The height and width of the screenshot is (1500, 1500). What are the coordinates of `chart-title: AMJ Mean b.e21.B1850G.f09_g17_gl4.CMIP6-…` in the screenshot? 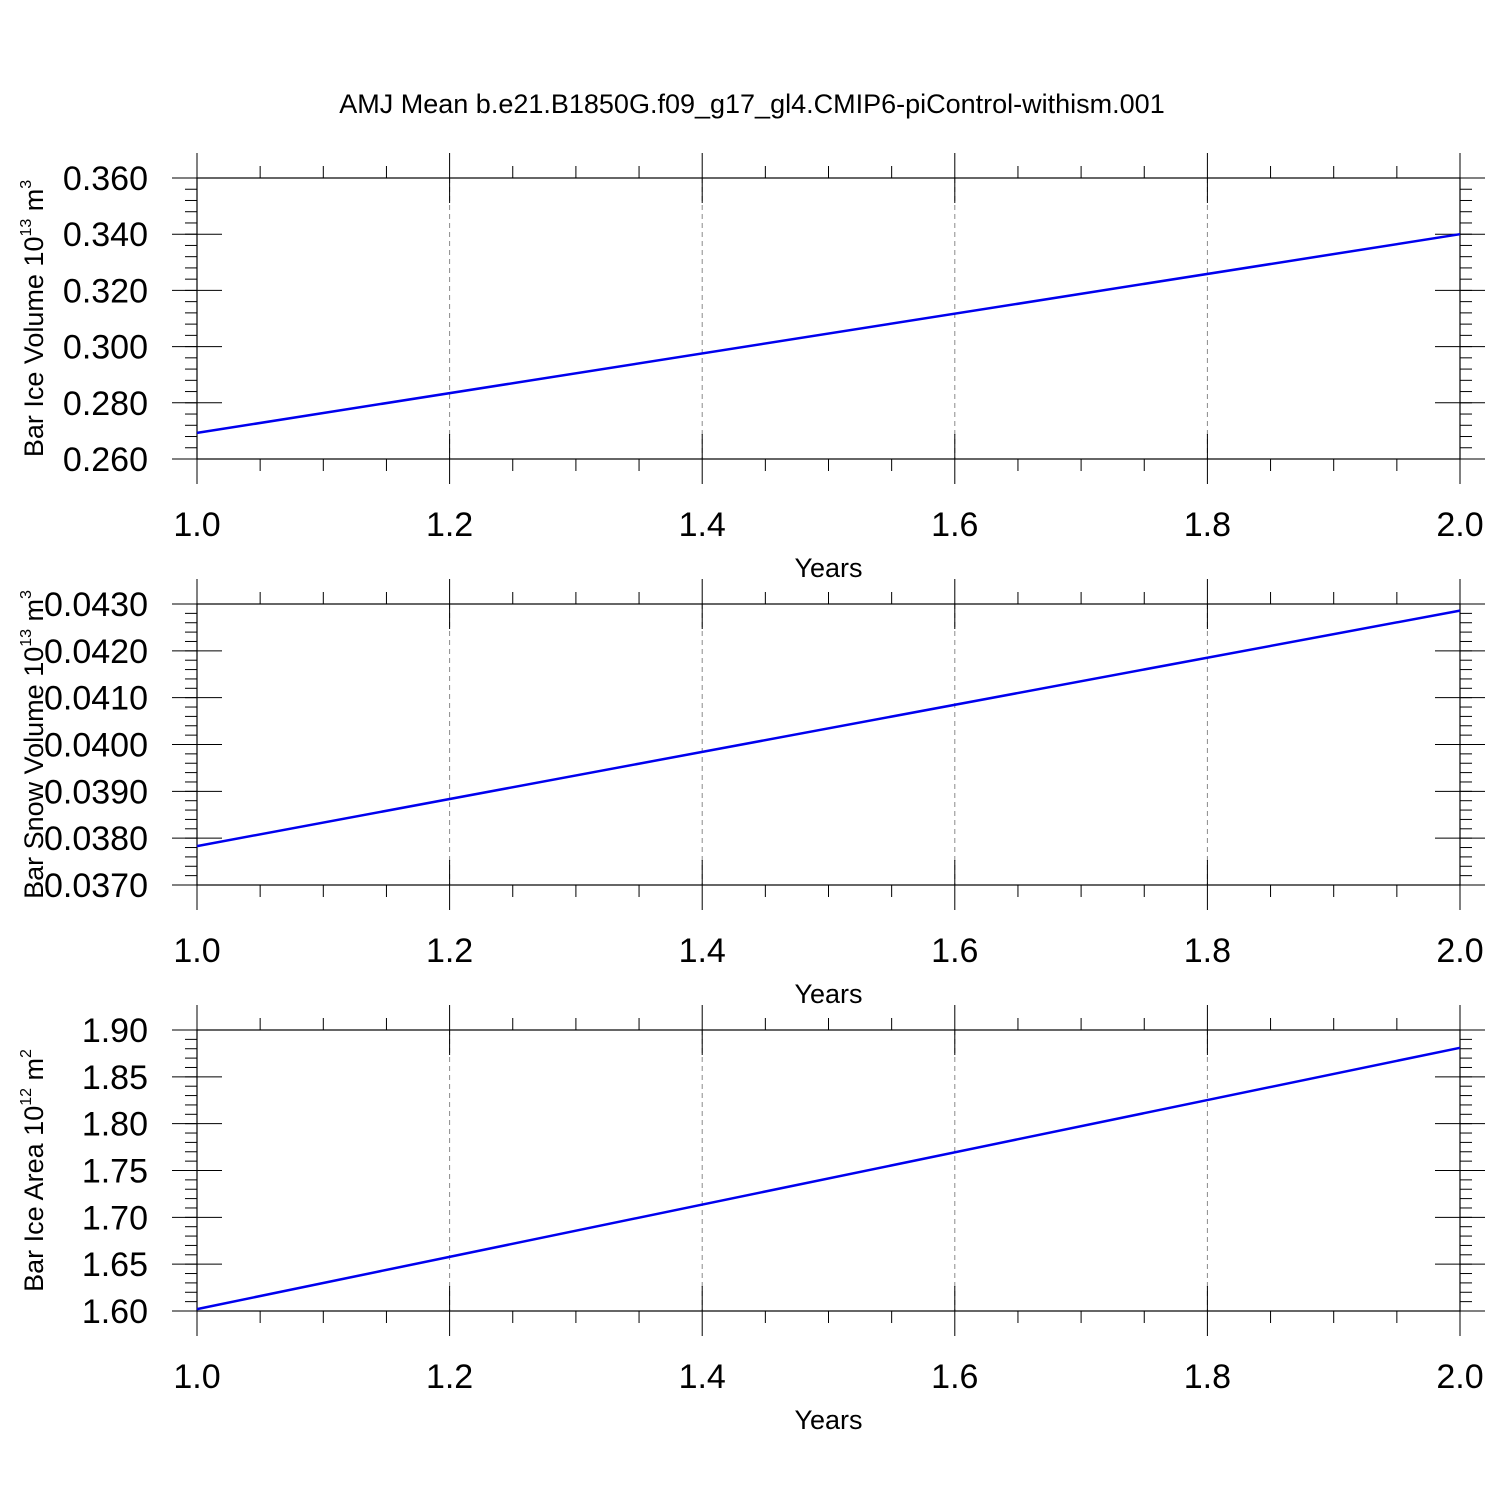 It's located at (751, 104).